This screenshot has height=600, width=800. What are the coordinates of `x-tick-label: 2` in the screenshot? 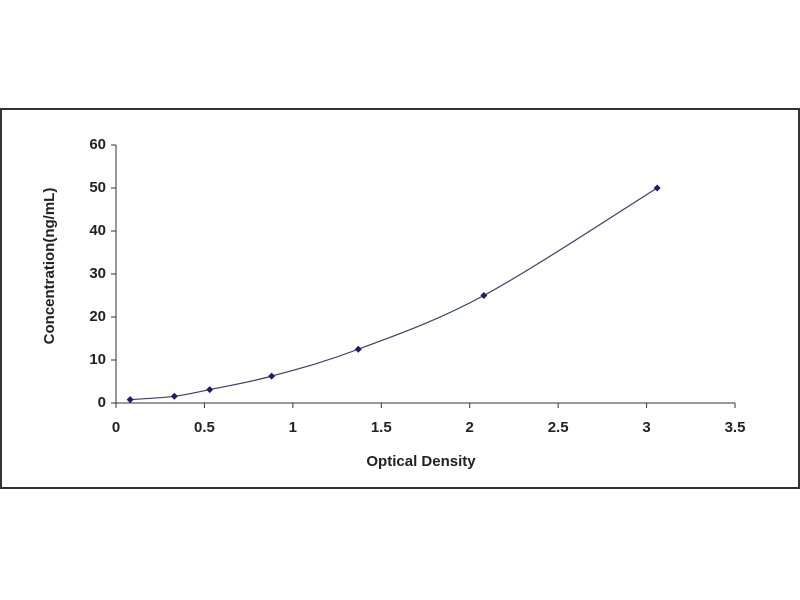 It's located at (470, 427).